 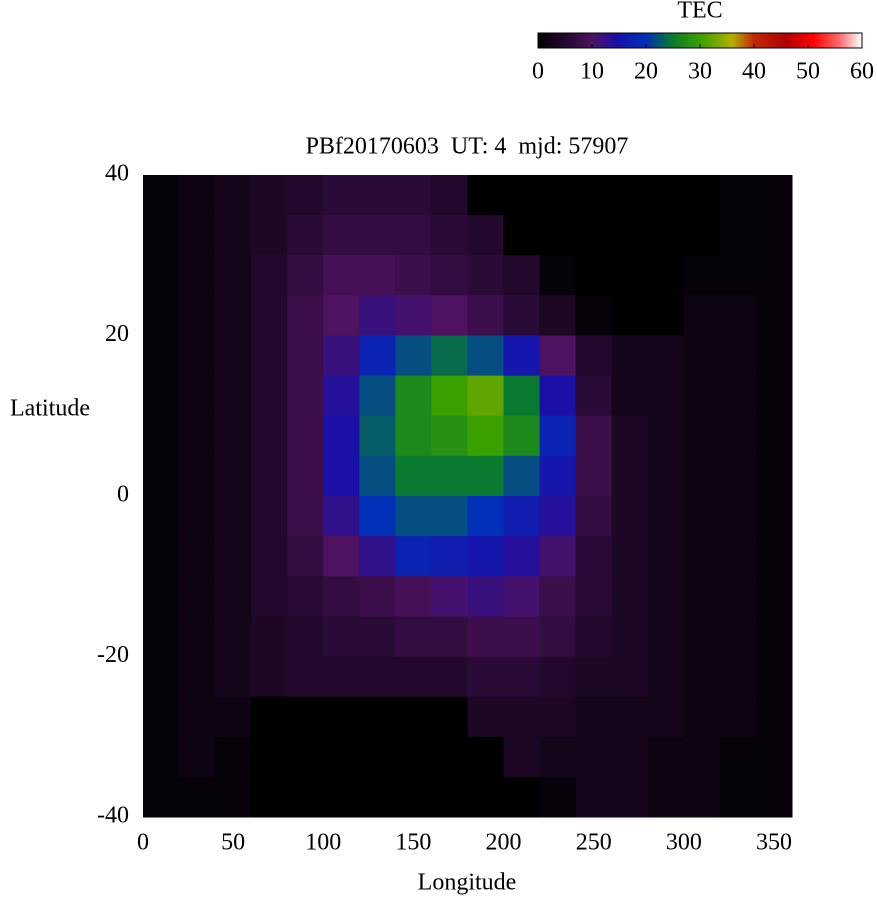 What do you see at coordinates (684, 843) in the screenshot?
I see `x-tick-label: 300` at bounding box center [684, 843].